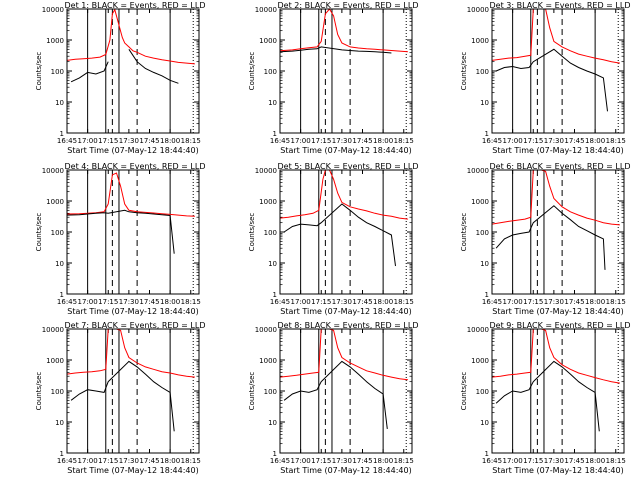 The width and height of the screenshot is (640, 480). Describe the element at coordinates (88, 302) in the screenshot. I see `x-tick-label: 17:00` at that location.